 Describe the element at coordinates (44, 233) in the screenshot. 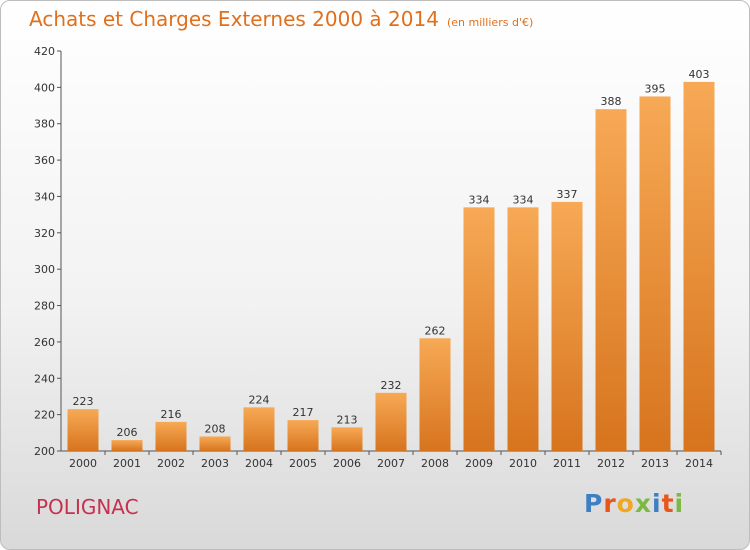

I see `y-tick-label: 320` at that location.